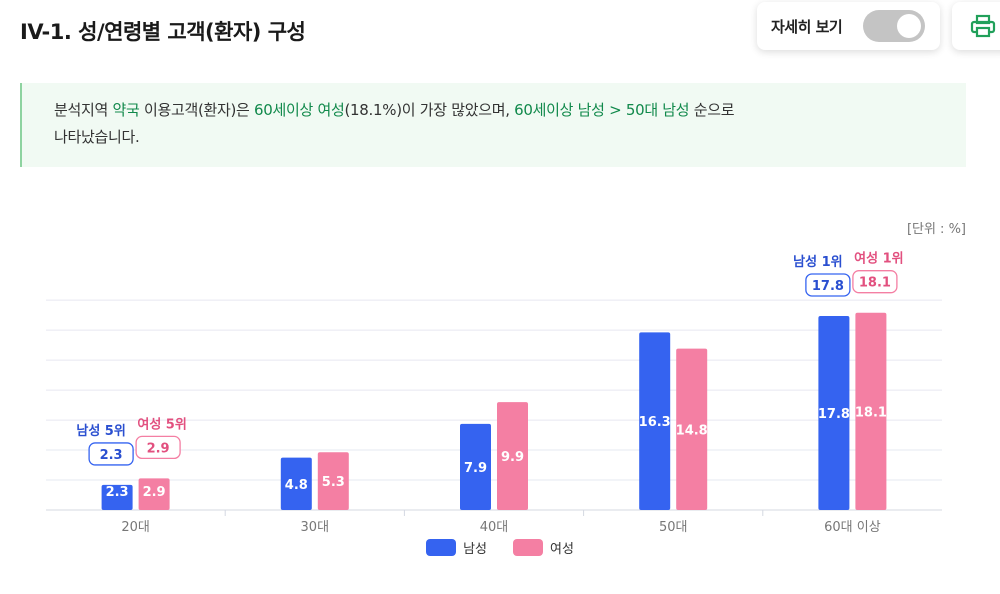  What do you see at coordinates (894, 26) in the screenshot?
I see `detail-view-toggle` at bounding box center [894, 26].